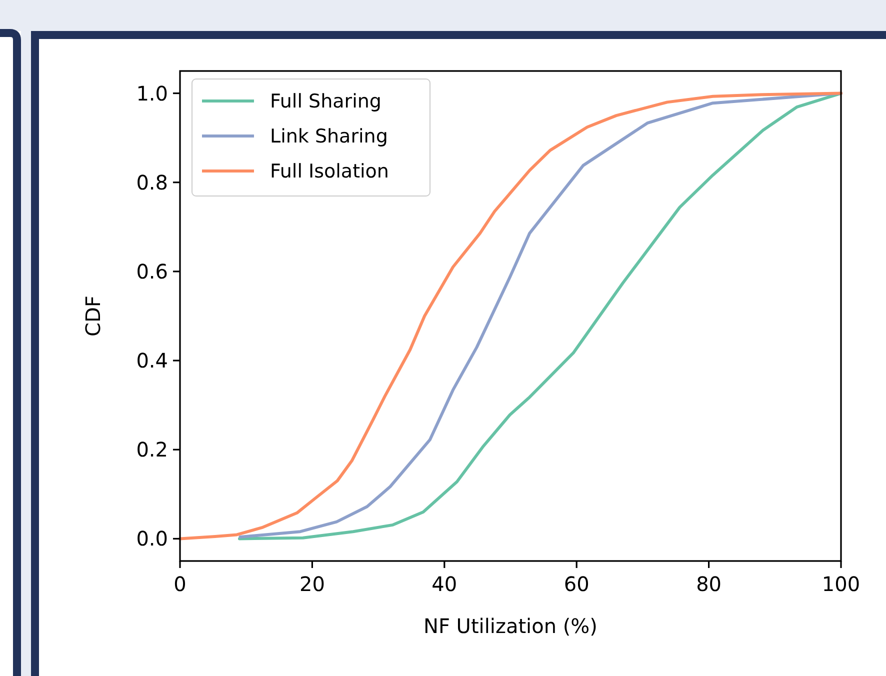  I want to click on x-tick-label: 0, so click(180, 584).